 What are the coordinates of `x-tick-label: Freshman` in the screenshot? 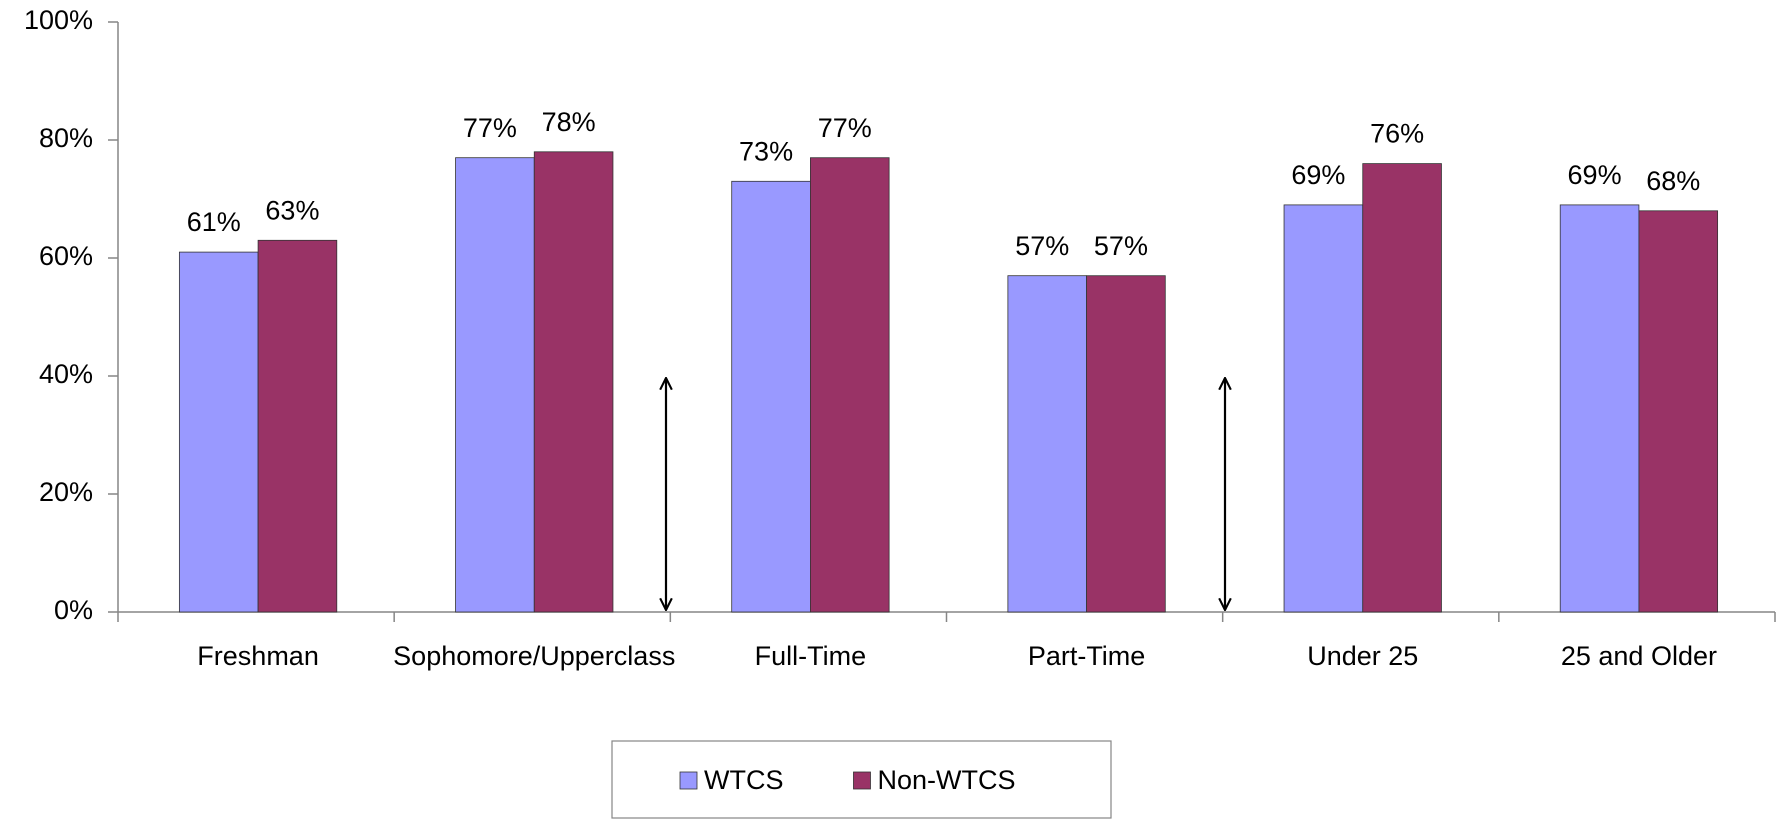 It's located at (258, 656).